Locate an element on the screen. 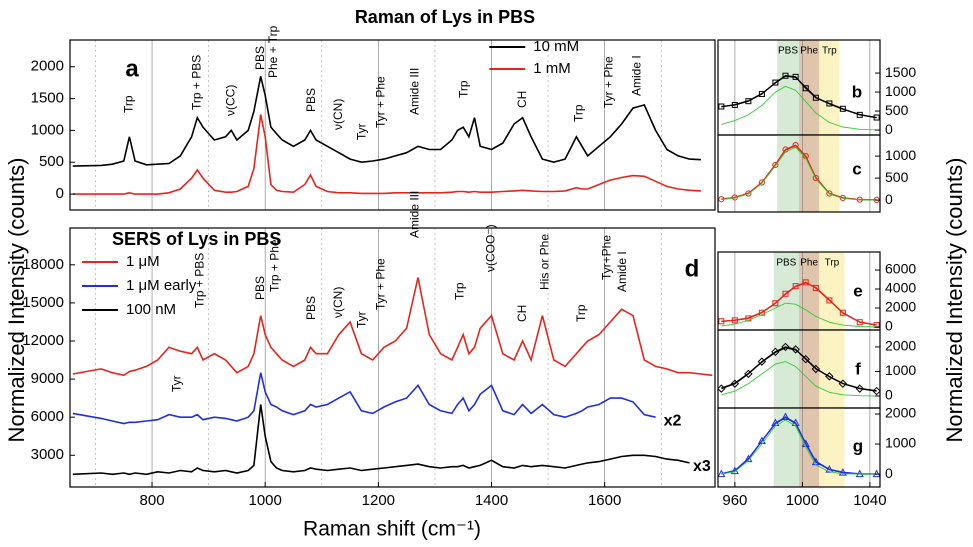 The height and width of the screenshot is (547, 973). y-tick-label: 15000 is located at coordinates (43, 302).